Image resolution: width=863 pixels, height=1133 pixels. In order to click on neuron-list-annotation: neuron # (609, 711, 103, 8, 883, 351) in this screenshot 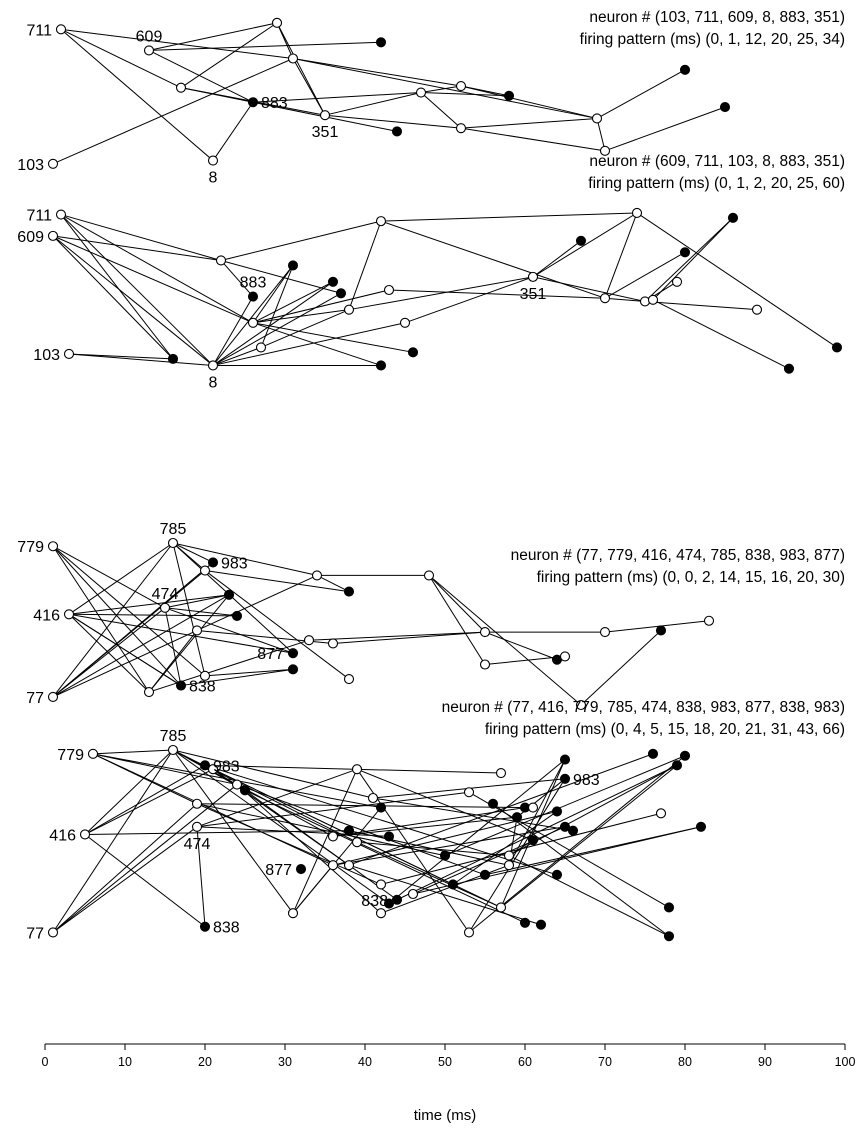, I will do `click(717, 161)`.